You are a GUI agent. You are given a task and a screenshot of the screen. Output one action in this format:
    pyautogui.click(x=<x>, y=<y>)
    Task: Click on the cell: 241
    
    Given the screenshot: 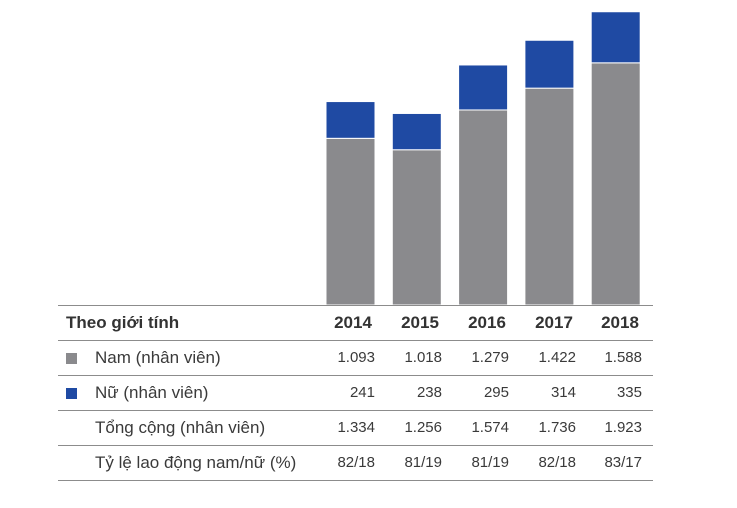 What is the action you would take?
    pyautogui.click(x=362, y=392)
    